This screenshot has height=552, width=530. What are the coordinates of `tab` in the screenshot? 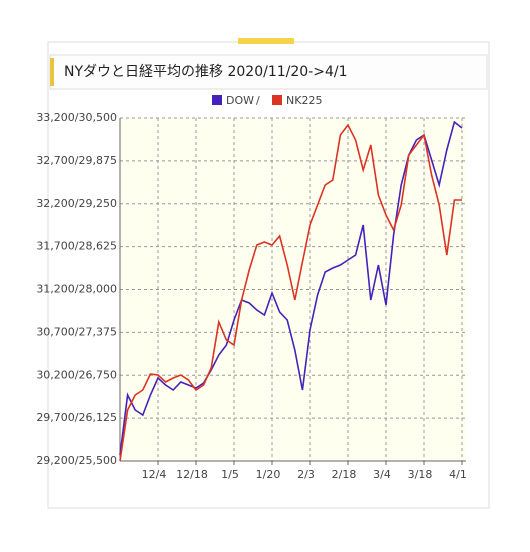 It's located at (266, 41).